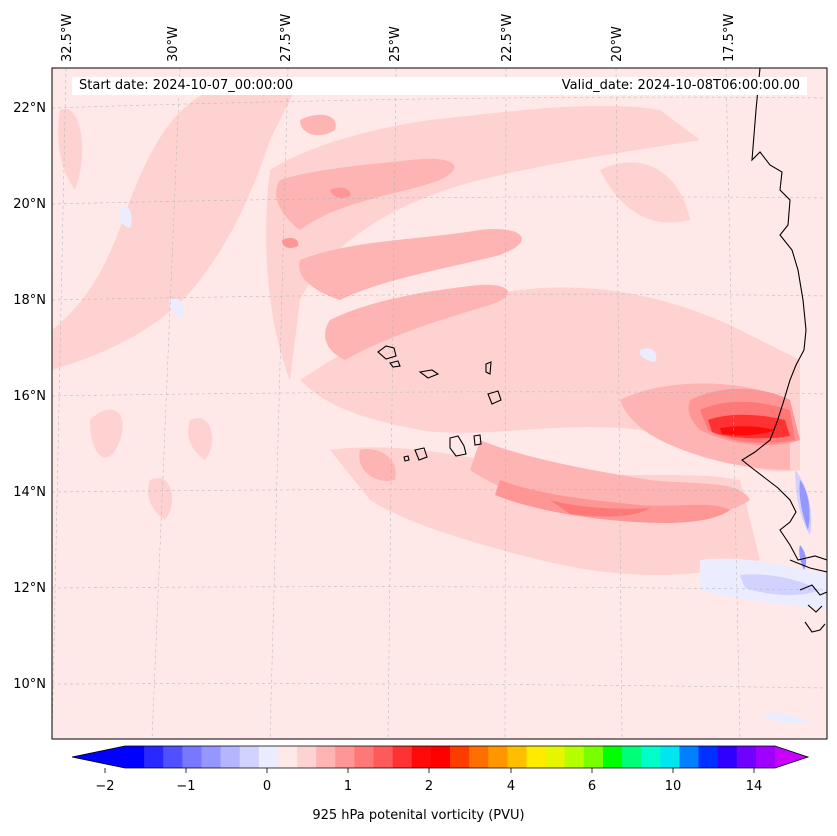  What do you see at coordinates (29, 492) in the screenshot?
I see `lat-label: 14°N` at bounding box center [29, 492].